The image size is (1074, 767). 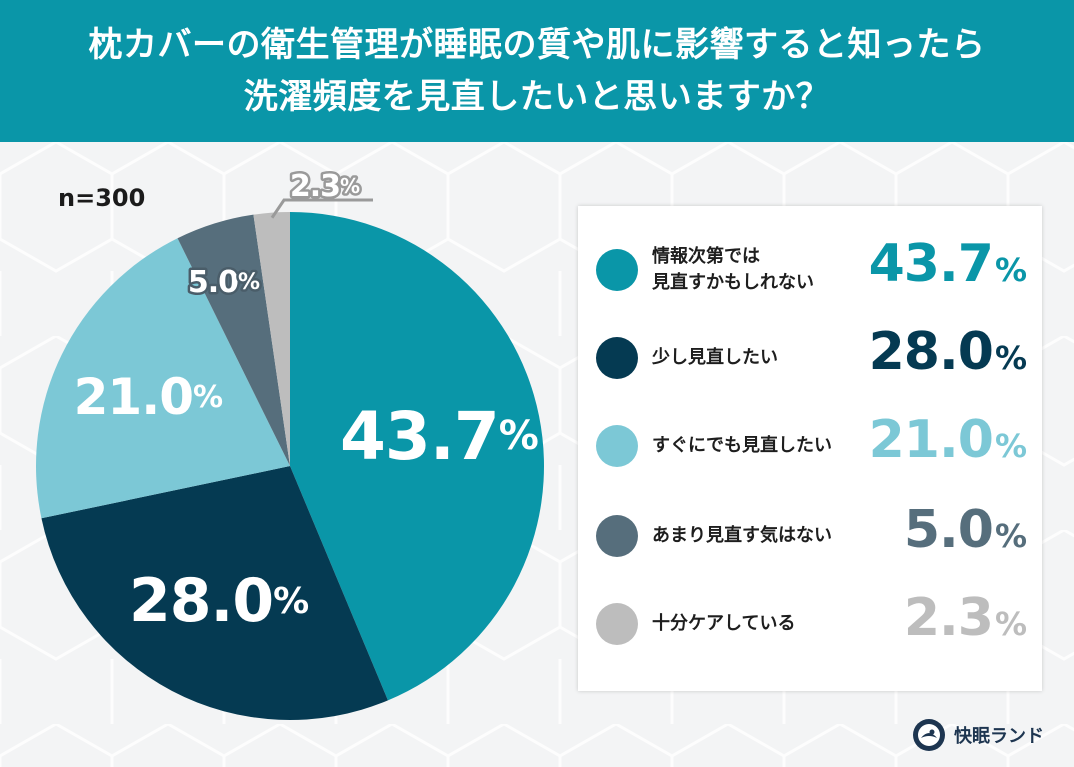 I want to click on slice-label-2: 28.0%, so click(x=219, y=601).